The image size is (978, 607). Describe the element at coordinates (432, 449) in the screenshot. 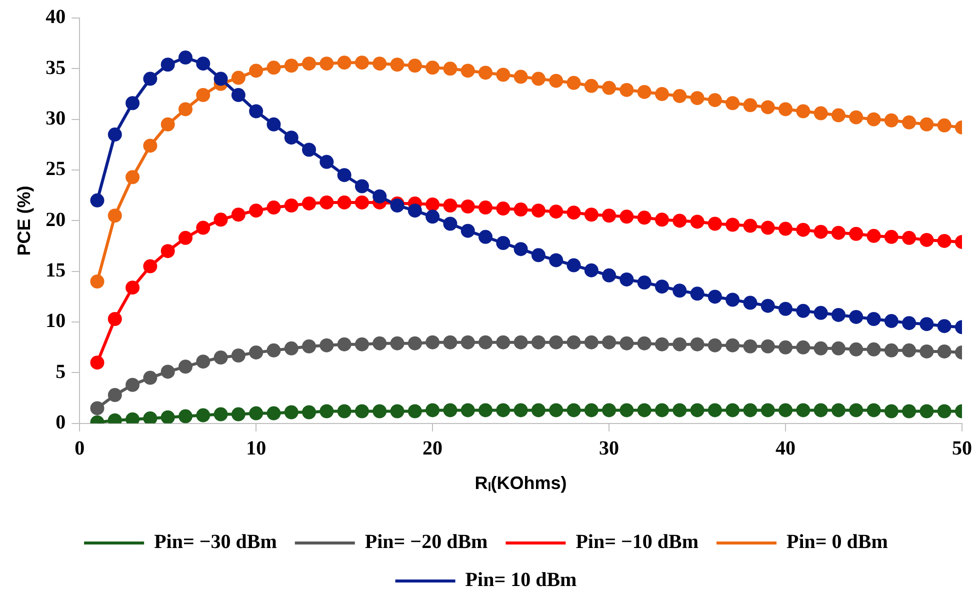

I see `x-tick-label: 20` at that location.